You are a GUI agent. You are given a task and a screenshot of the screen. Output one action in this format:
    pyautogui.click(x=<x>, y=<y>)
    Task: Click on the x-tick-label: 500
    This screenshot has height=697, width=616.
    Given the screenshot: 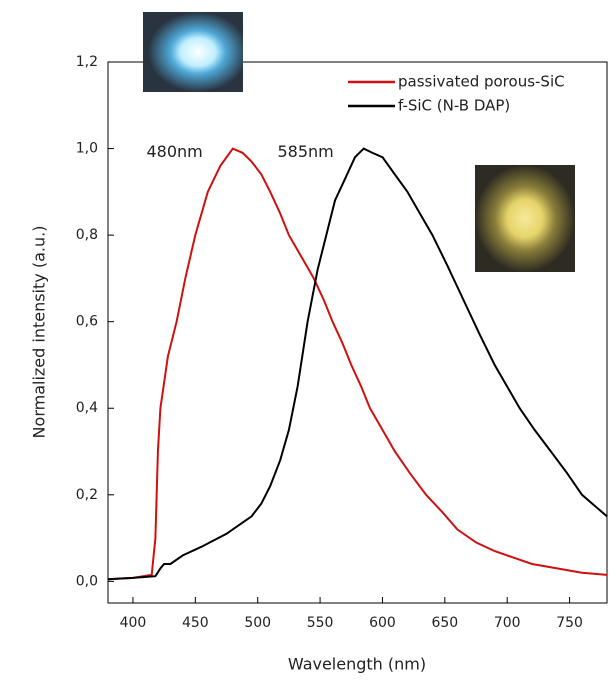 What is the action you would take?
    pyautogui.click(x=257, y=623)
    